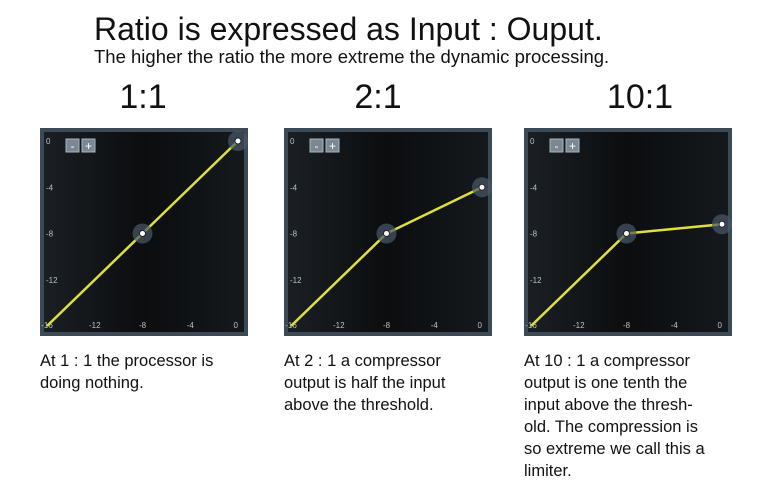  Describe the element at coordinates (608, 405) in the screenshot. I see `caption-line: input above the thresh-` at that location.